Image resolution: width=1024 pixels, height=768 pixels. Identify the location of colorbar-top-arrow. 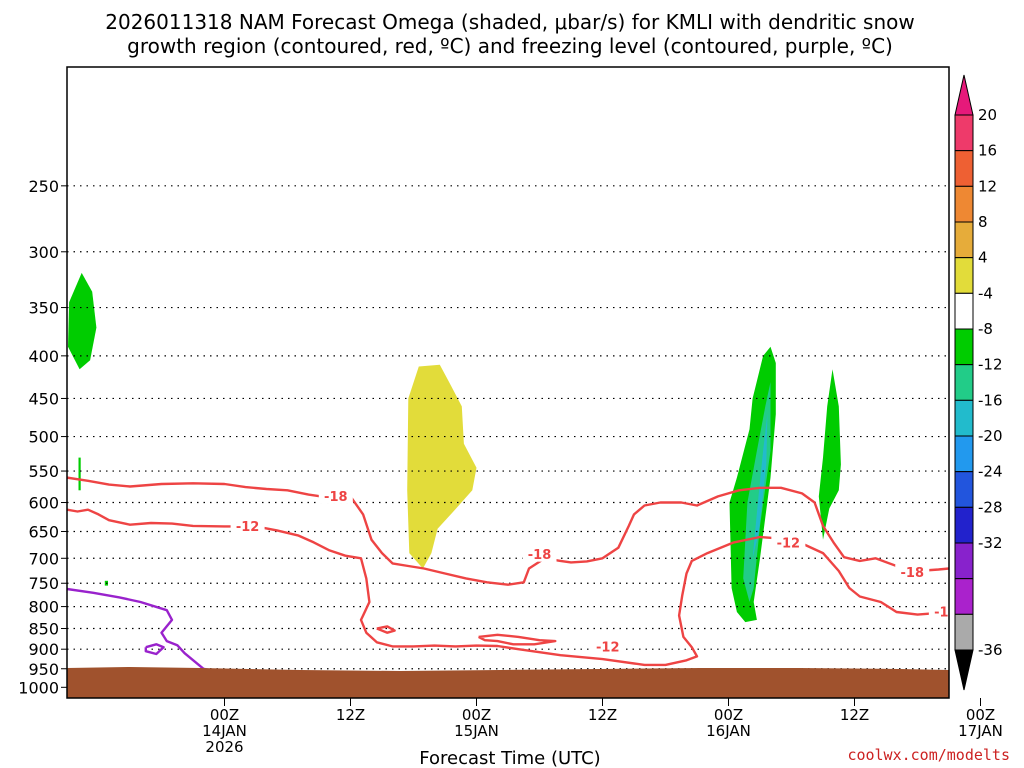
(964, 95).